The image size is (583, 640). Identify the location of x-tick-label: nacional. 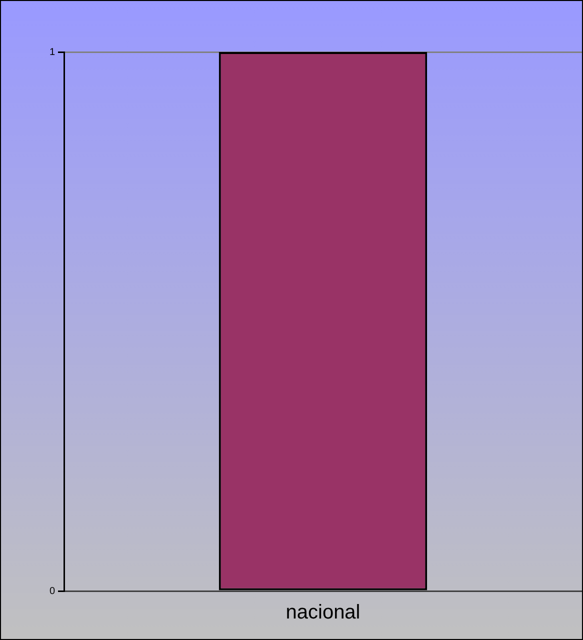
(323, 613).